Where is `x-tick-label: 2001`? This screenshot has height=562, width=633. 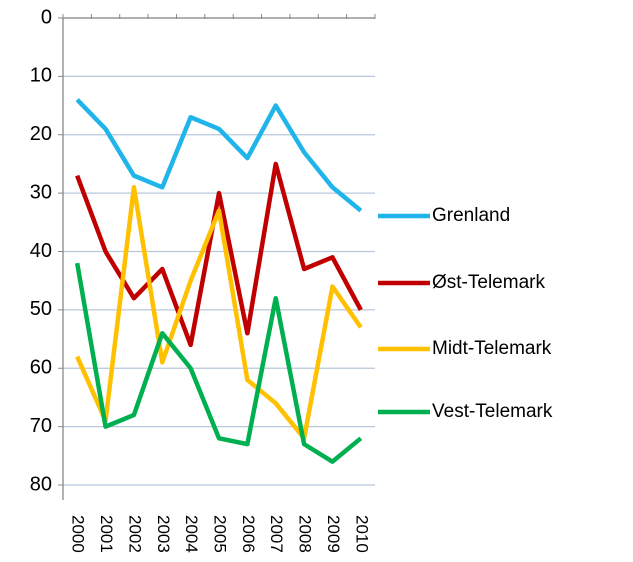
x-tick-label: 2001 is located at coordinates (106, 534).